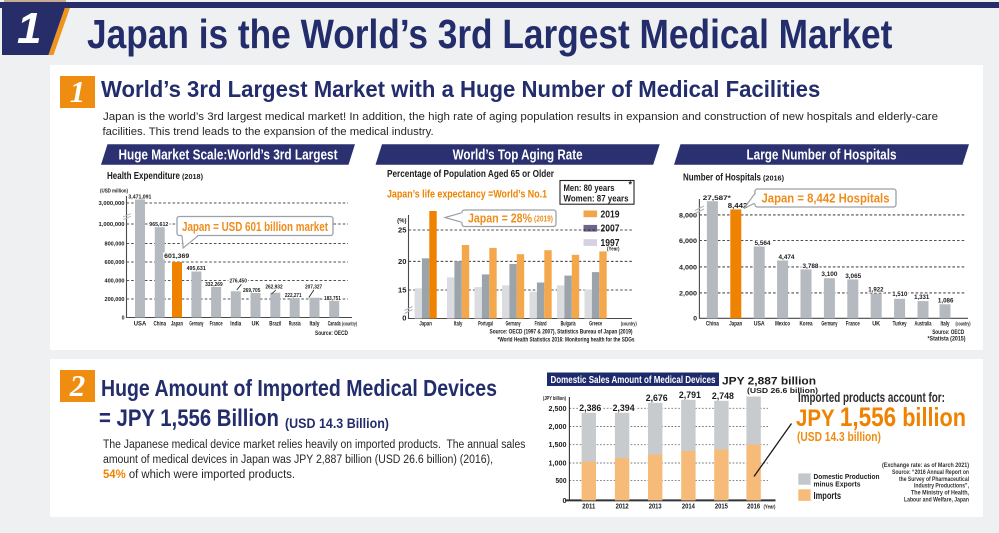 The height and width of the screenshot is (533, 999). Describe the element at coordinates (782, 391) in the screenshot. I see `svg-text: (USD 26.6 billion)` at that location.